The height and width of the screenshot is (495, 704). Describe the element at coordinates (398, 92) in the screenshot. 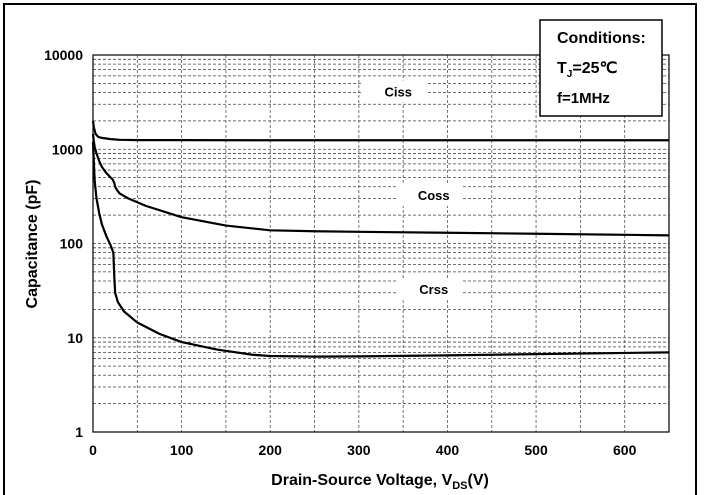

I see `series-label-ciss: Ciss` at that location.